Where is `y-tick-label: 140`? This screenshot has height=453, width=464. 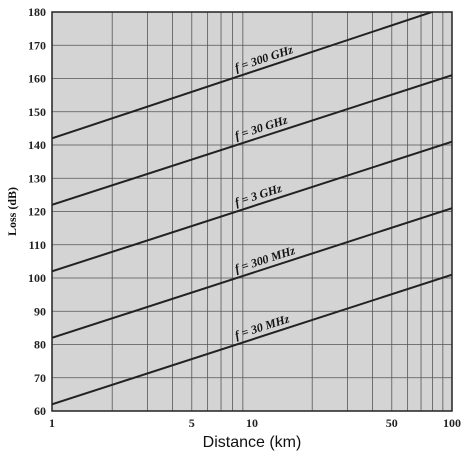 y-tick-label: 140 is located at coordinates (37, 145).